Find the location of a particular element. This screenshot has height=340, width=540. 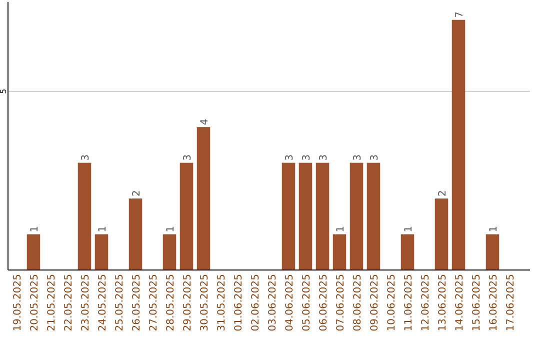

x-tick-label: 19.05.2025 is located at coordinates (18, 303).